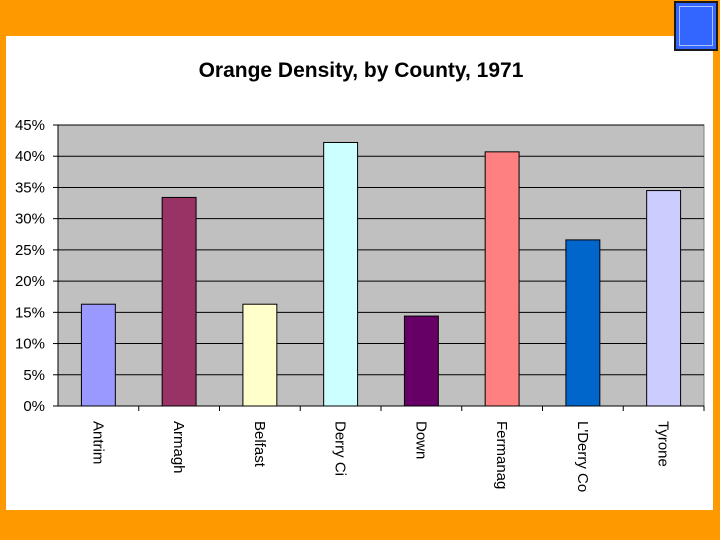 This screenshot has height=540, width=720. What do you see at coordinates (37, 266) in the screenshot?
I see `y-axis-ticks: 0% 5% 10% 15% 20% 25% 30% 35% 40% 45%` at bounding box center [37, 266].